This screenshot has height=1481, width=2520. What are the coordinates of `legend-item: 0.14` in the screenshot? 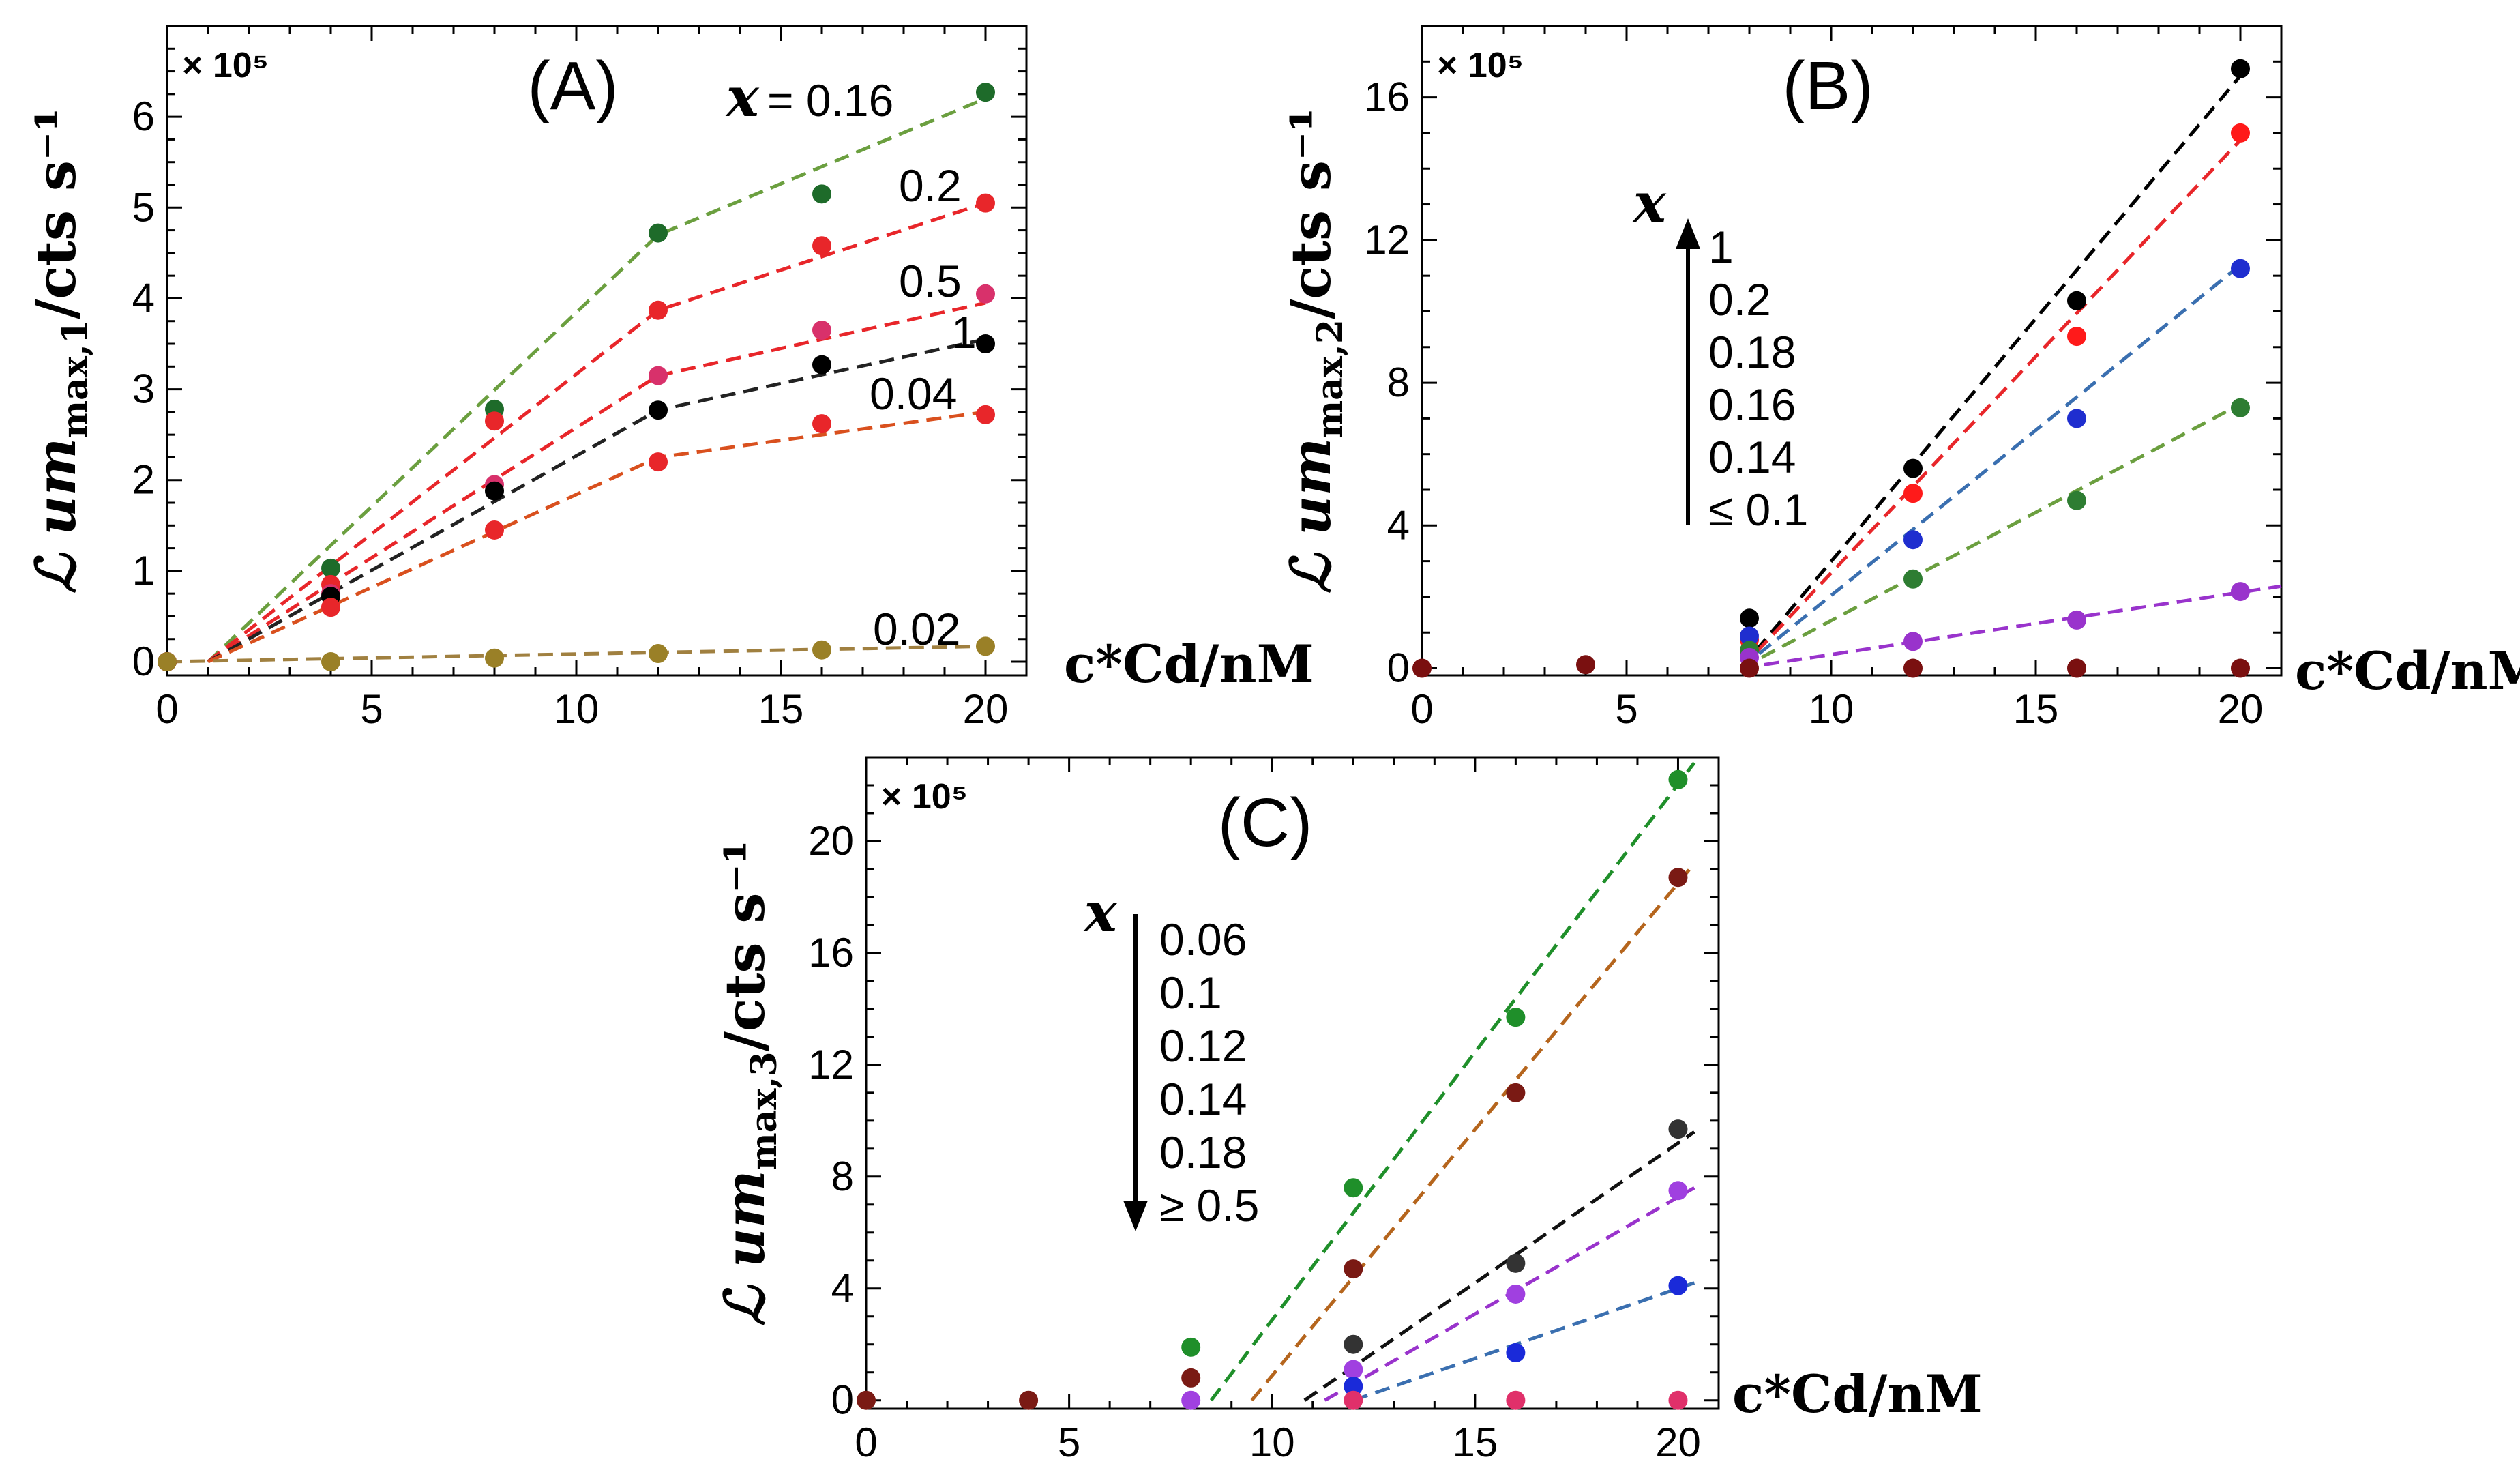 It's located at (1752, 457).